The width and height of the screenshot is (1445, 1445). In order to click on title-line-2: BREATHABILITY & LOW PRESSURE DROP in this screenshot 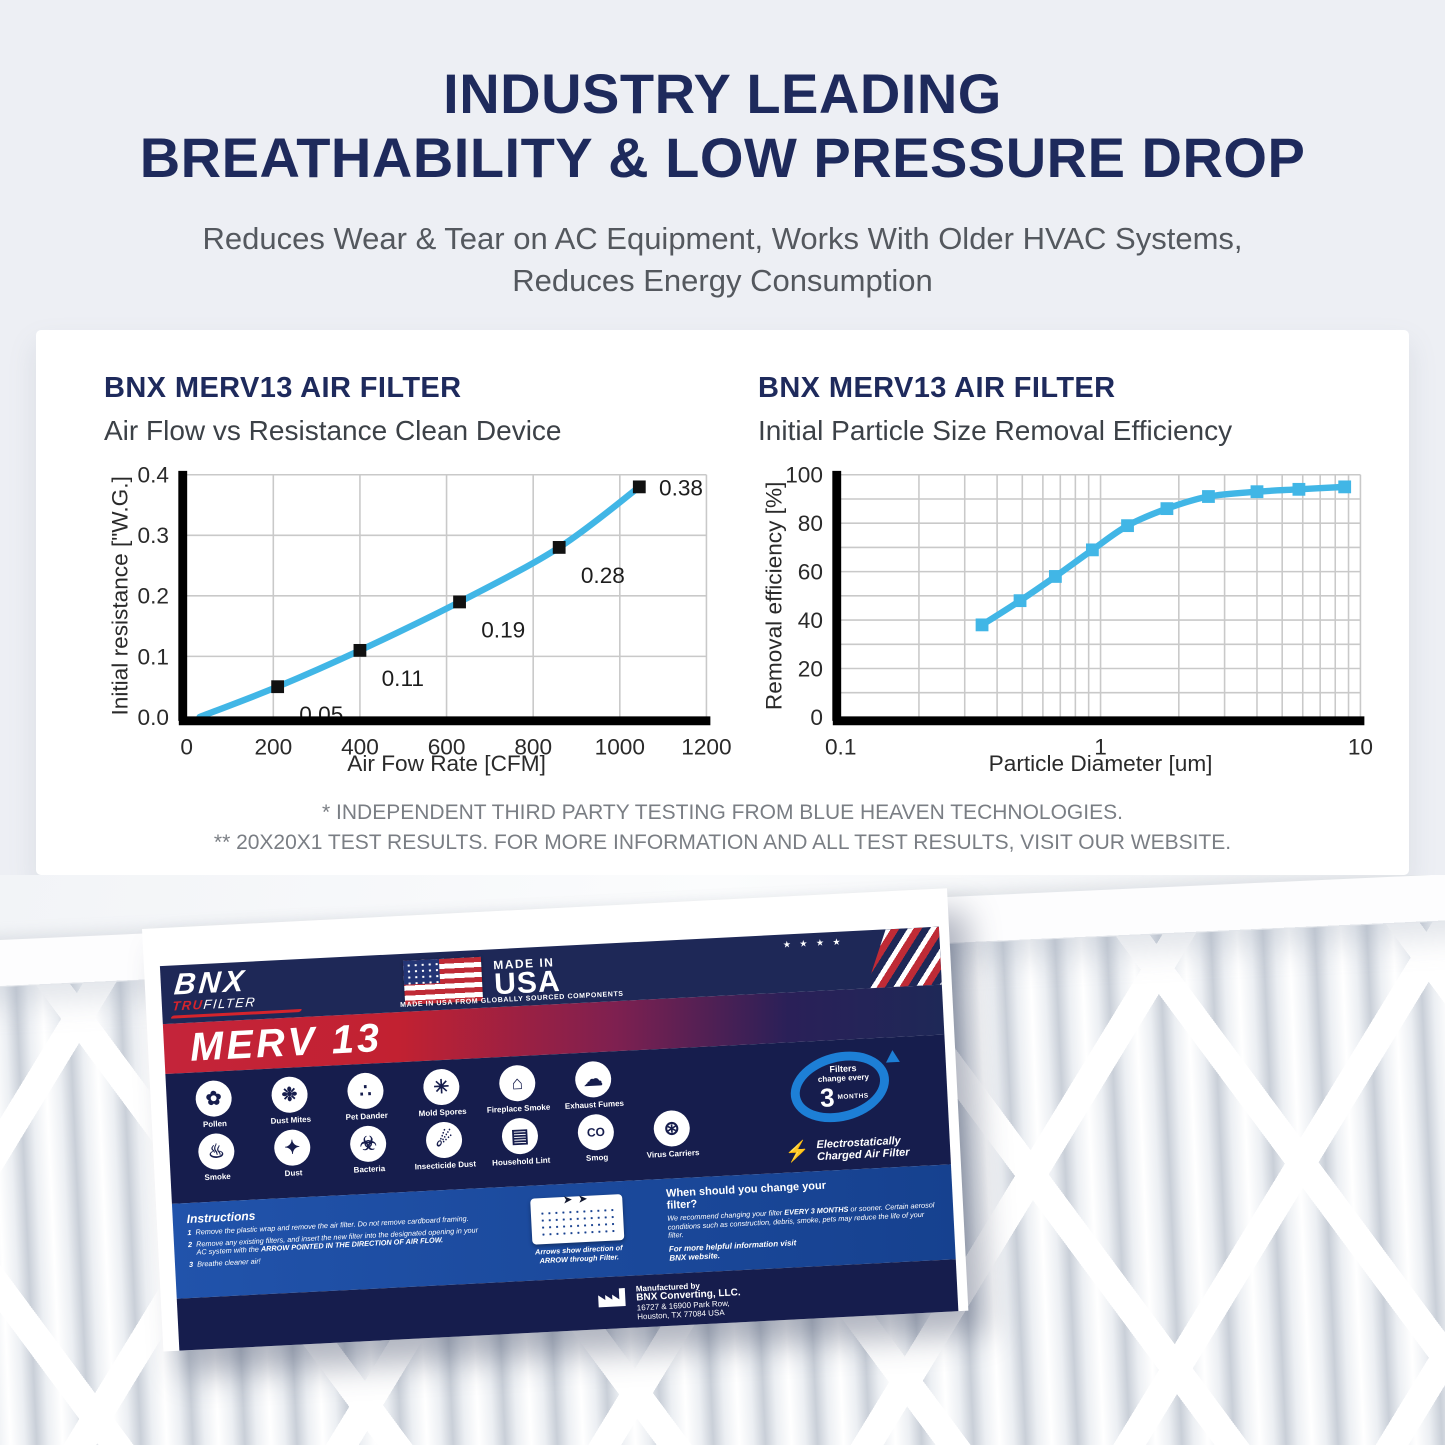, I will do `click(722, 157)`.